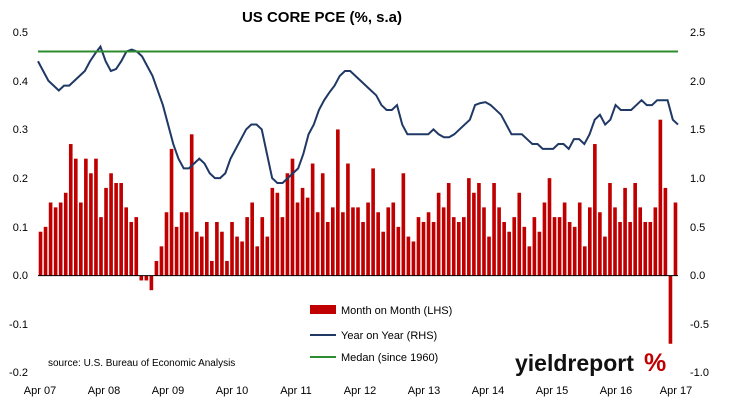  What do you see at coordinates (488, 391) in the screenshot?
I see `x-tick-label: Apr 14` at bounding box center [488, 391].